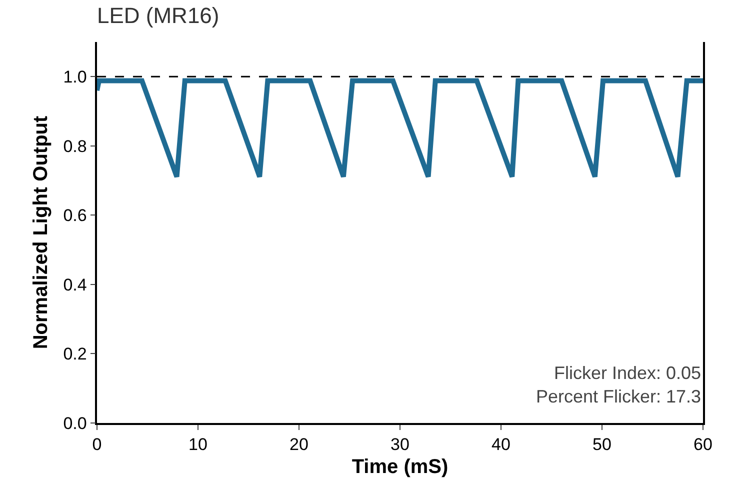 The height and width of the screenshot is (496, 731). What do you see at coordinates (602, 444) in the screenshot?
I see `x-tick-label: 50` at bounding box center [602, 444].